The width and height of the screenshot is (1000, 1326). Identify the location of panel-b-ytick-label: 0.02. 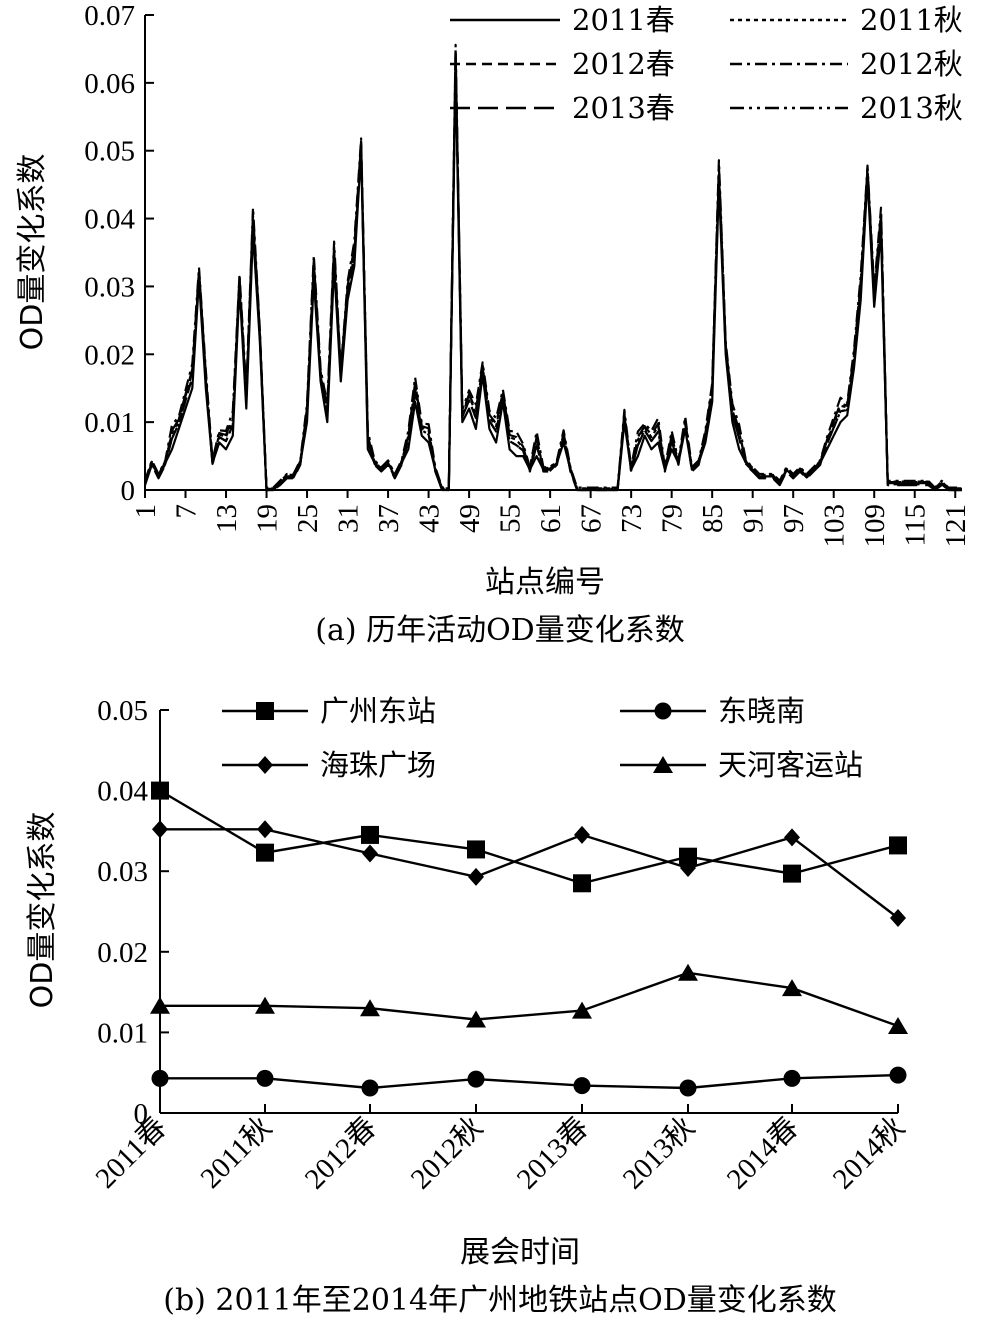
(122, 953).